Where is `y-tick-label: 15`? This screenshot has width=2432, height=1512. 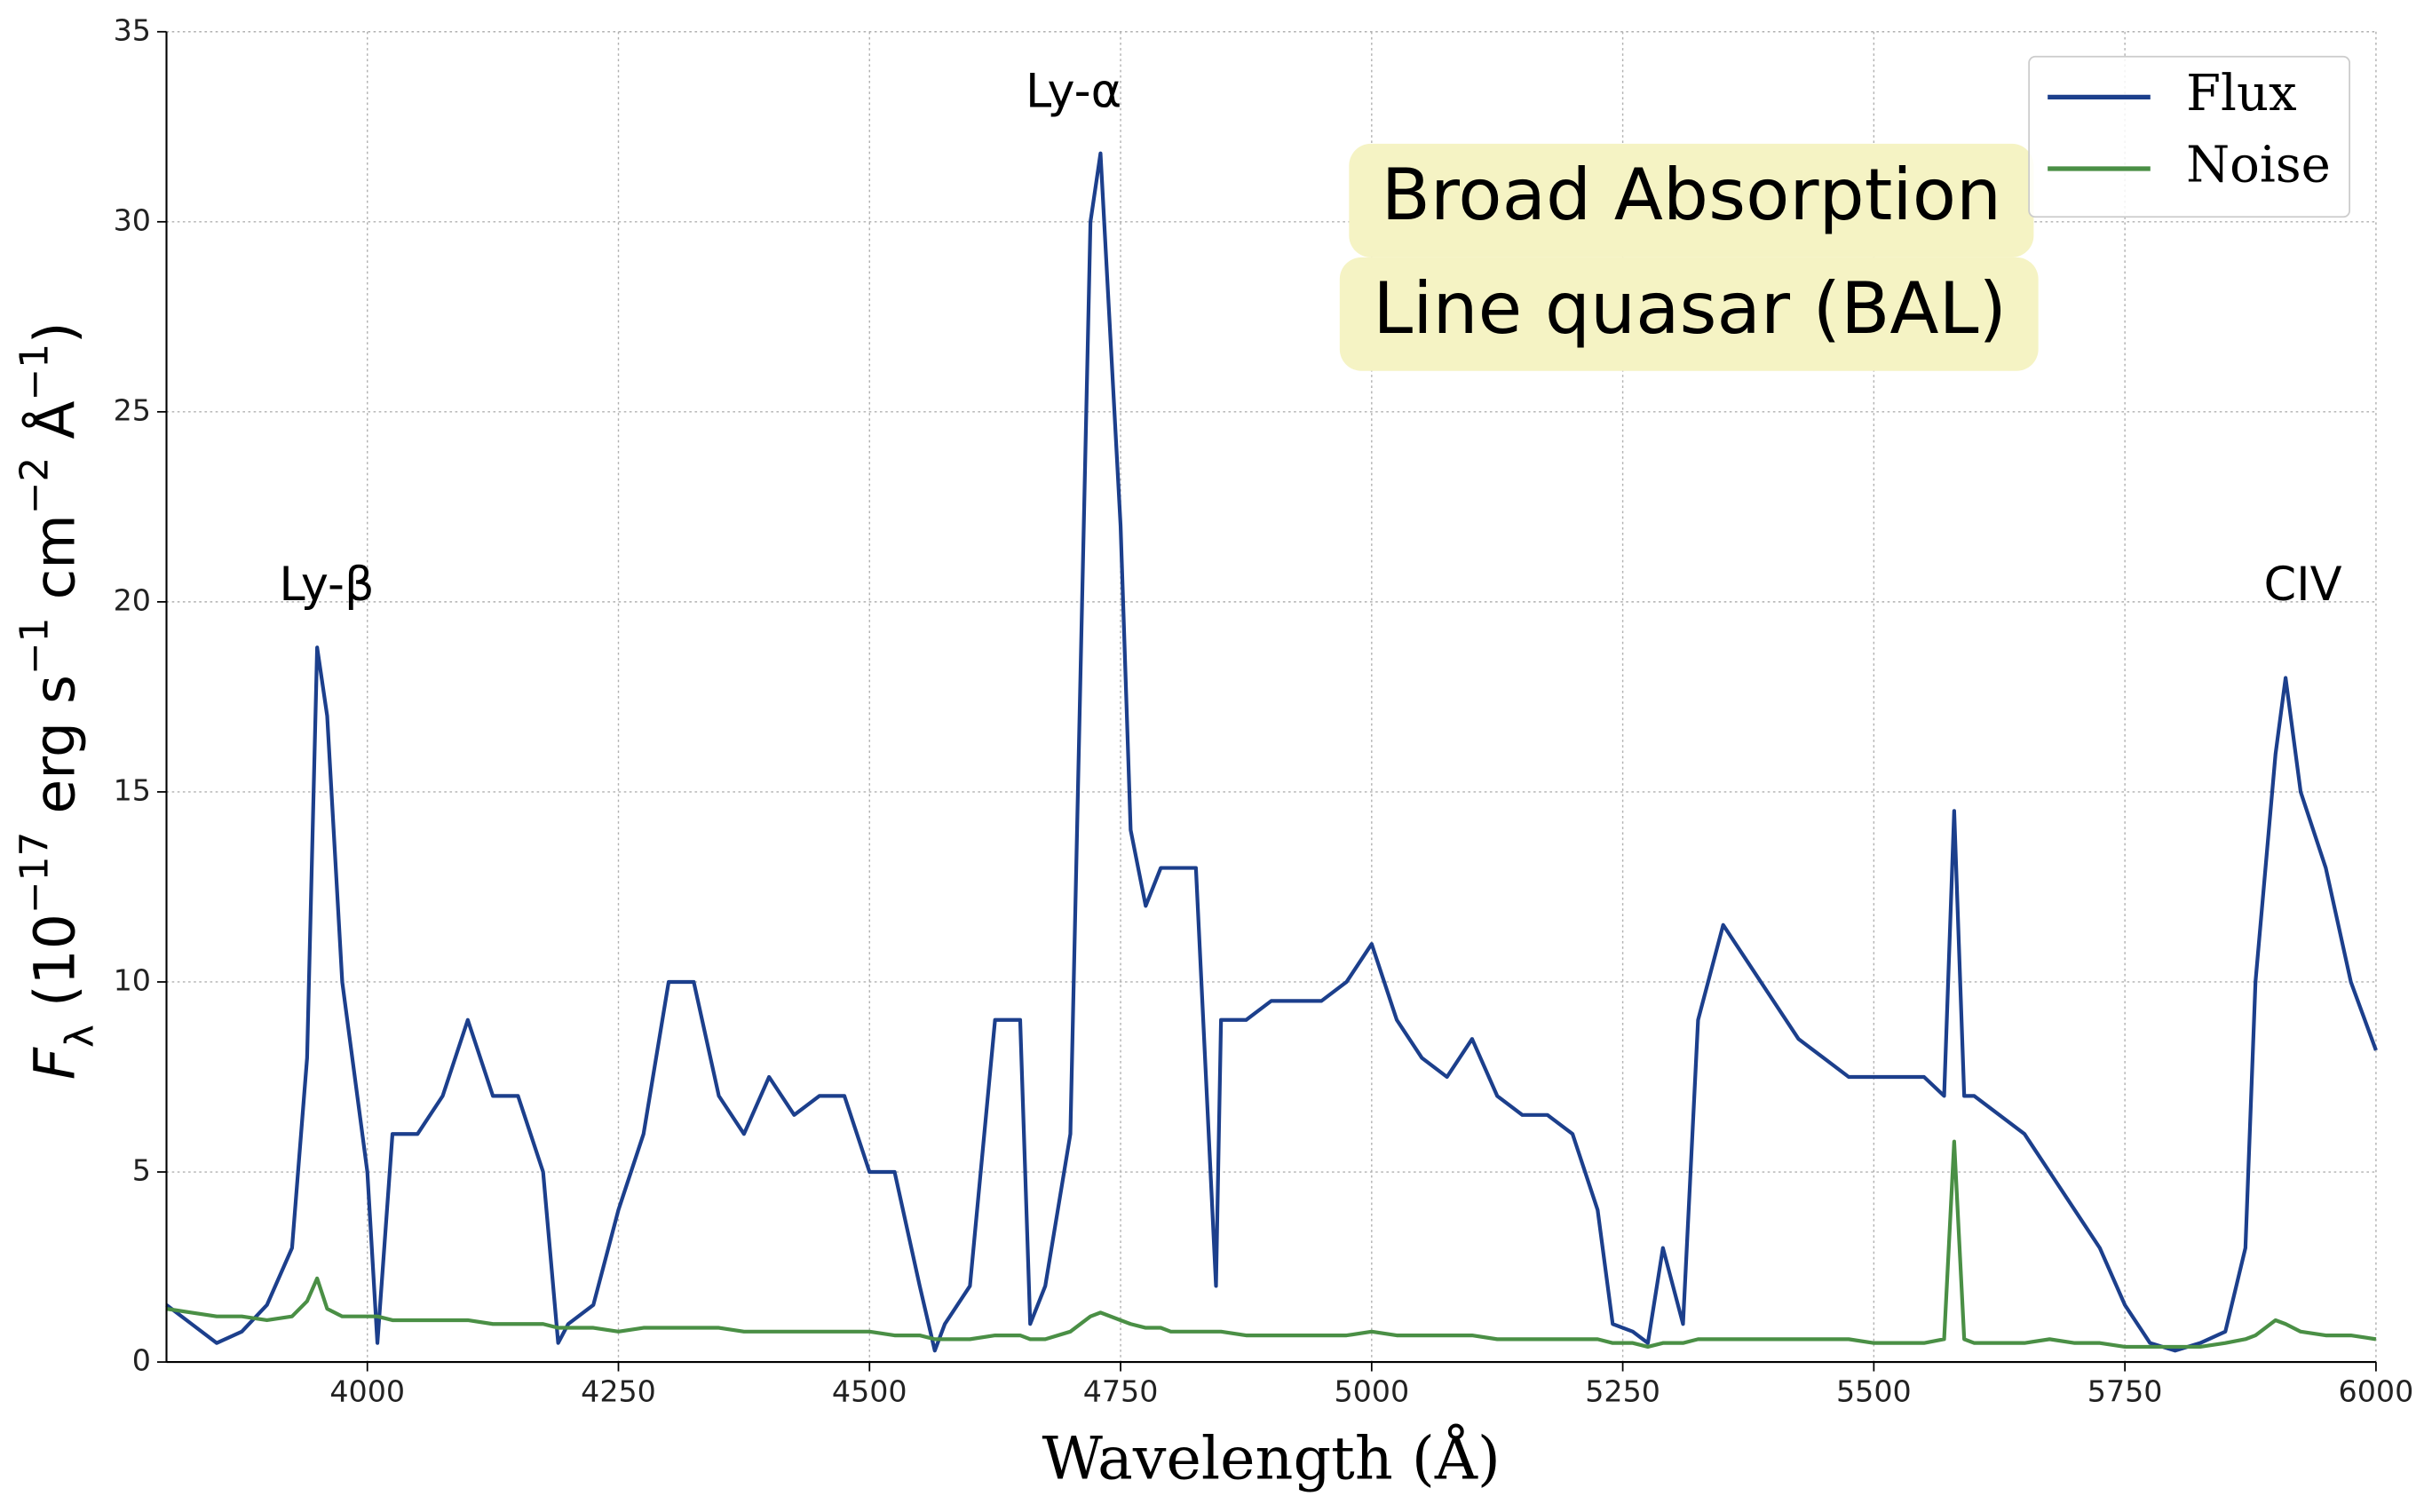
y-tick-label: 15 is located at coordinates (132, 789).